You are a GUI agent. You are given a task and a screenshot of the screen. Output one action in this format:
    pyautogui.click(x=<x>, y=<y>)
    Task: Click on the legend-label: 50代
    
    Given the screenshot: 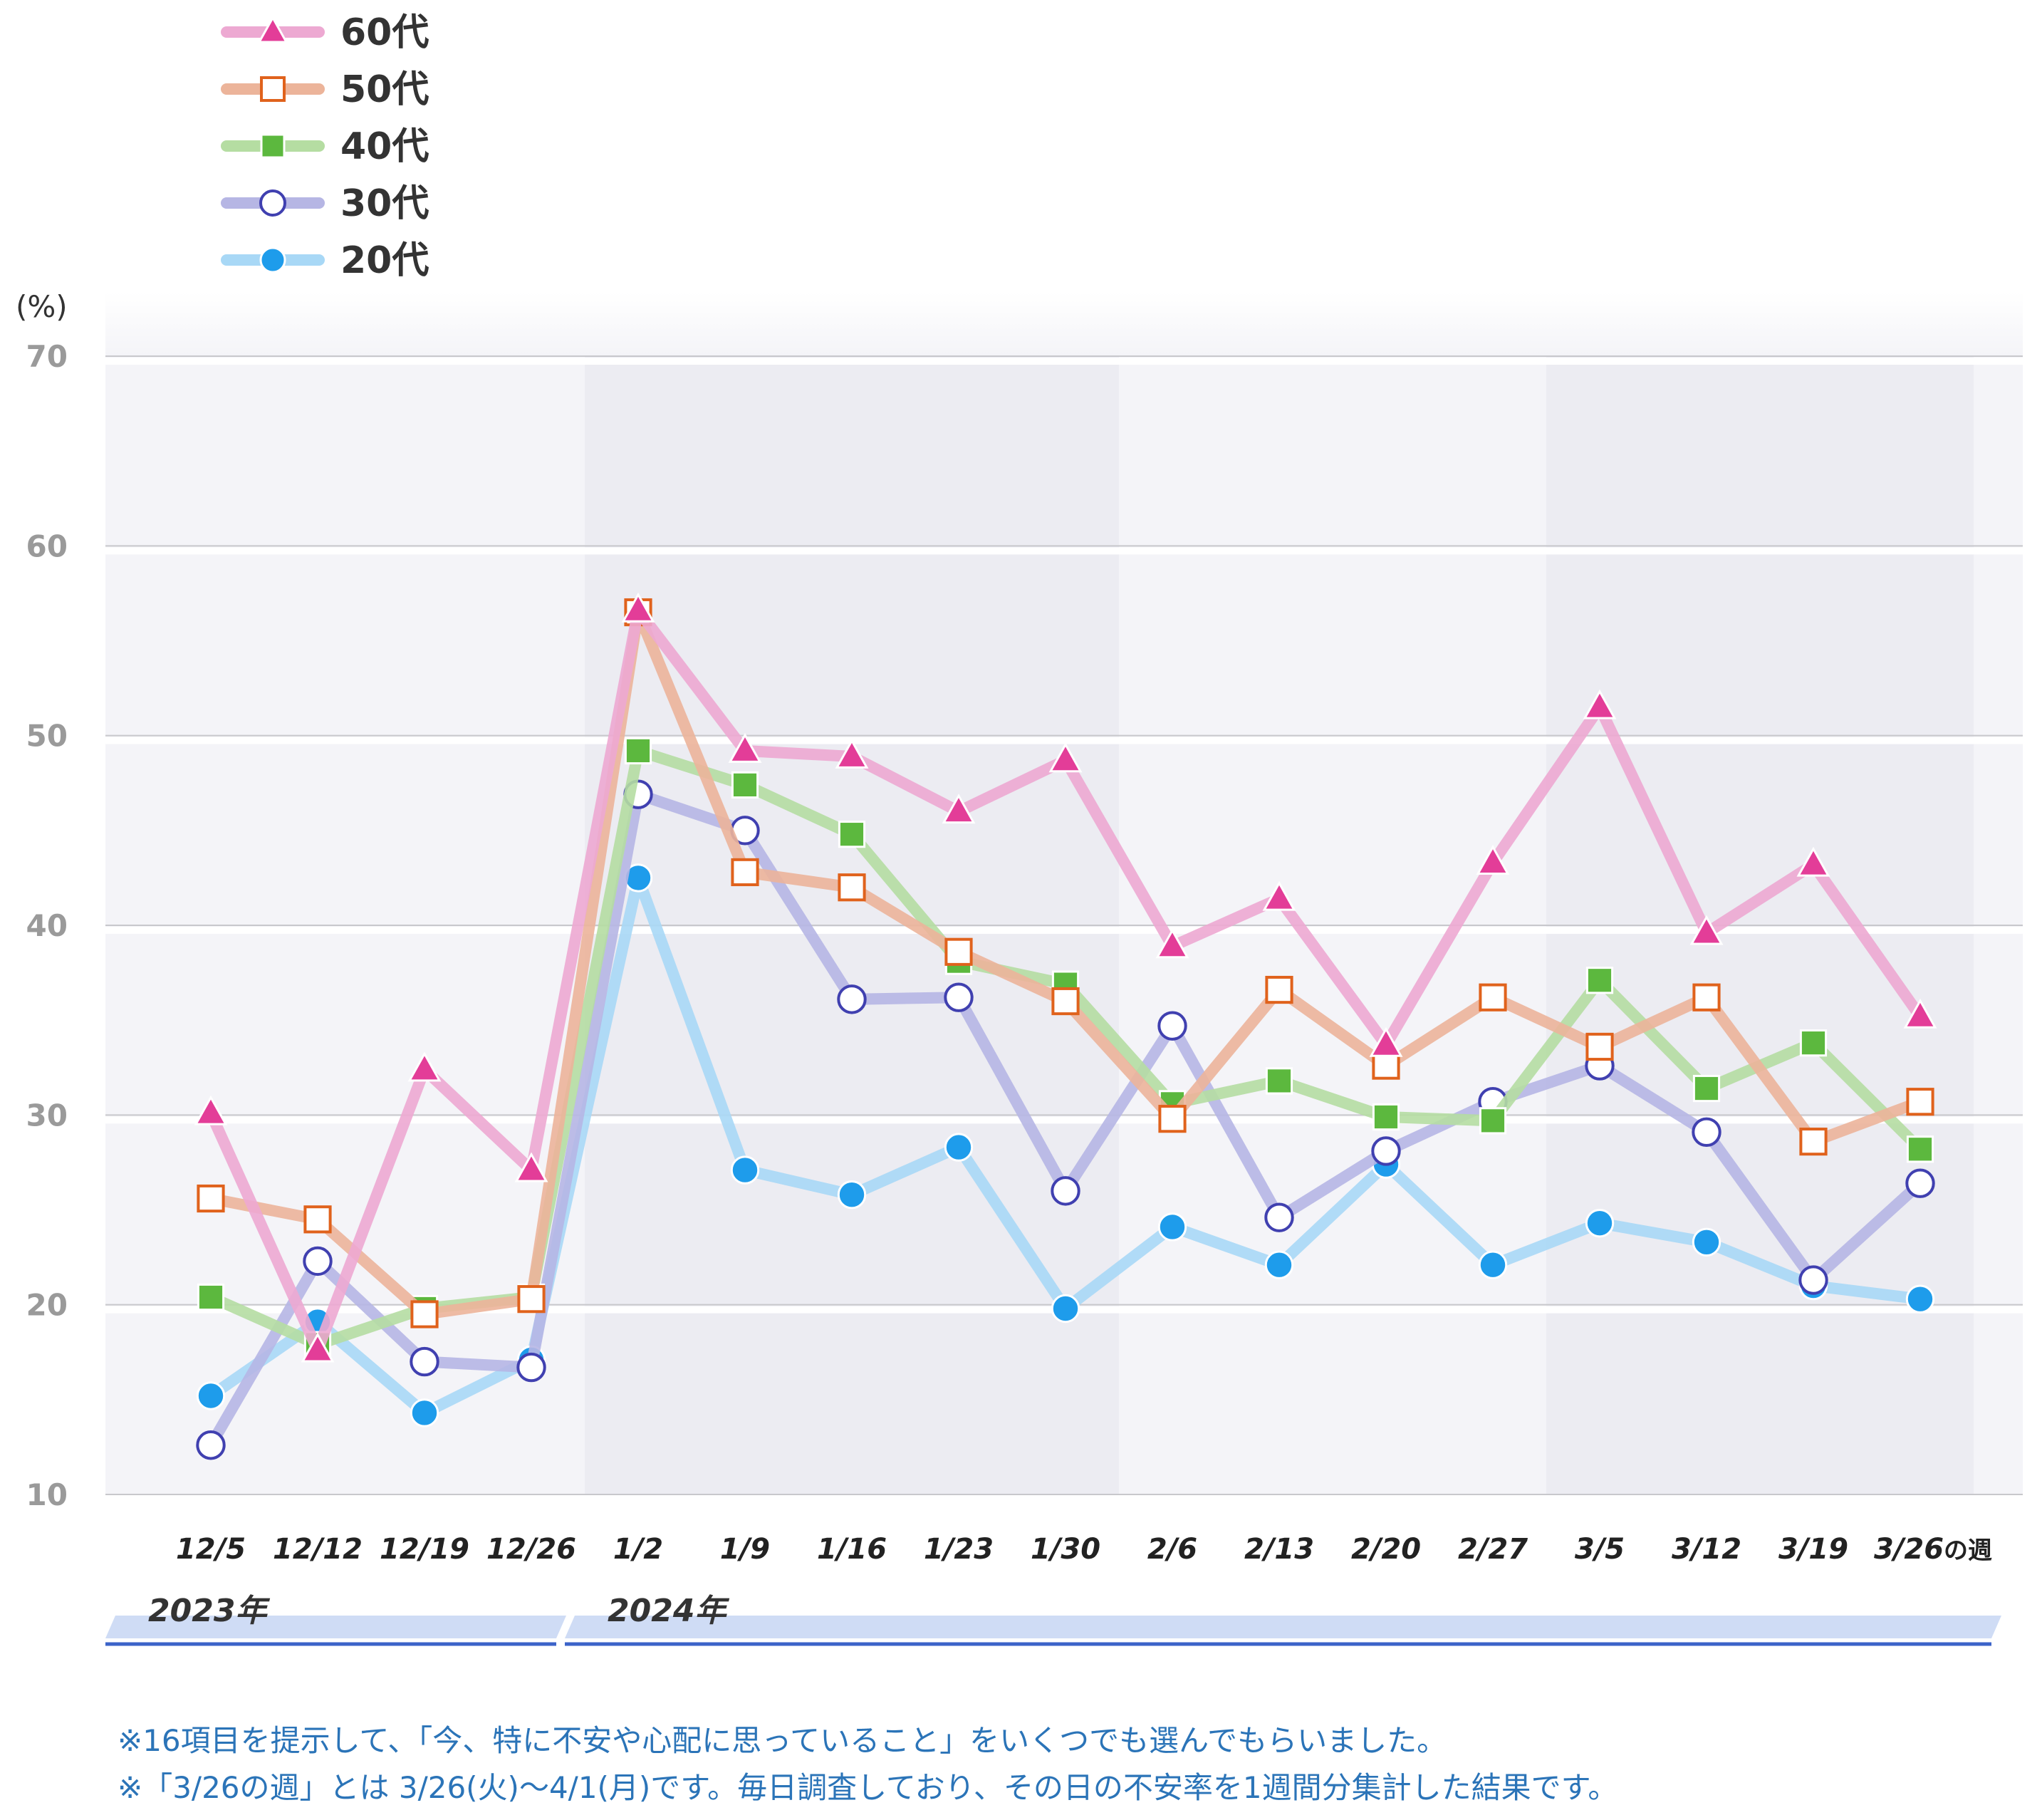 What is the action you would take?
    pyautogui.click(x=384, y=89)
    